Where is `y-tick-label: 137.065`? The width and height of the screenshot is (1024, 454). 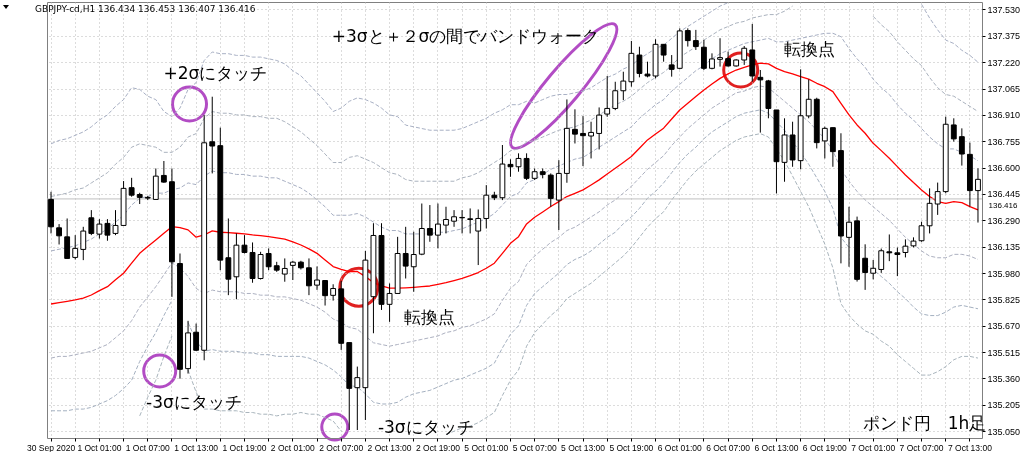
y-tick-label: 137.065 is located at coordinates (1004, 89).